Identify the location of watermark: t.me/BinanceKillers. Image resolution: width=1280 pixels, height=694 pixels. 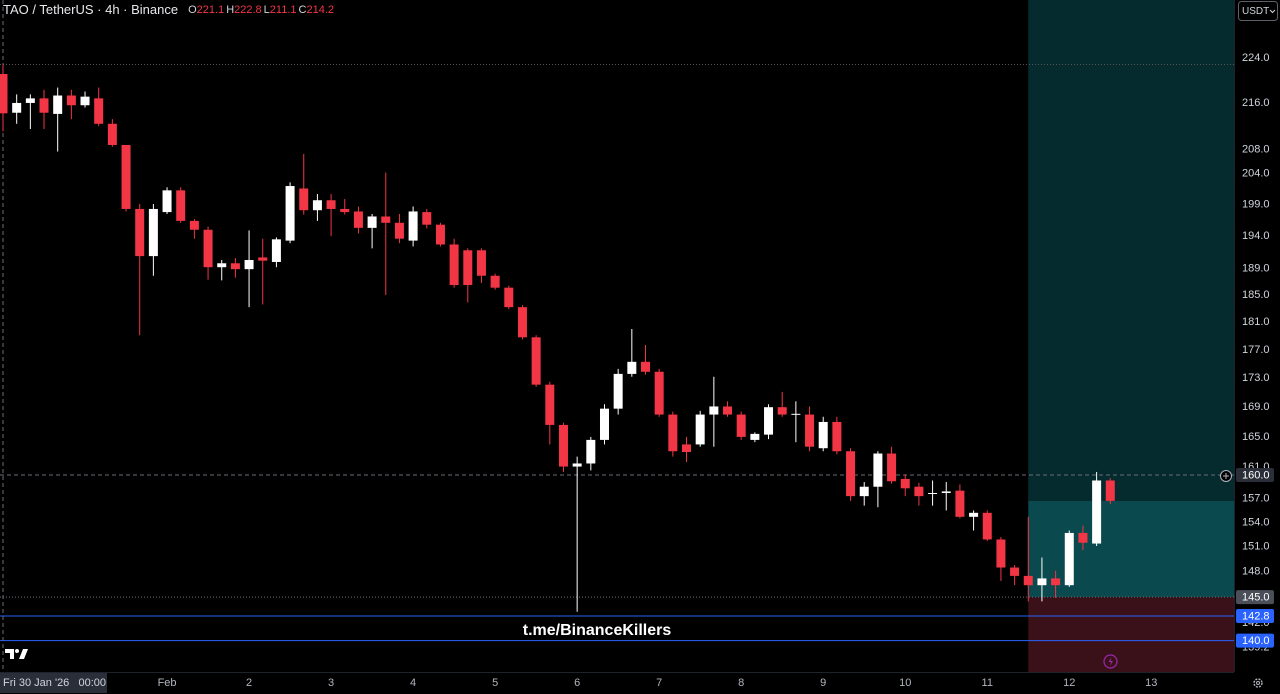
(597, 630).